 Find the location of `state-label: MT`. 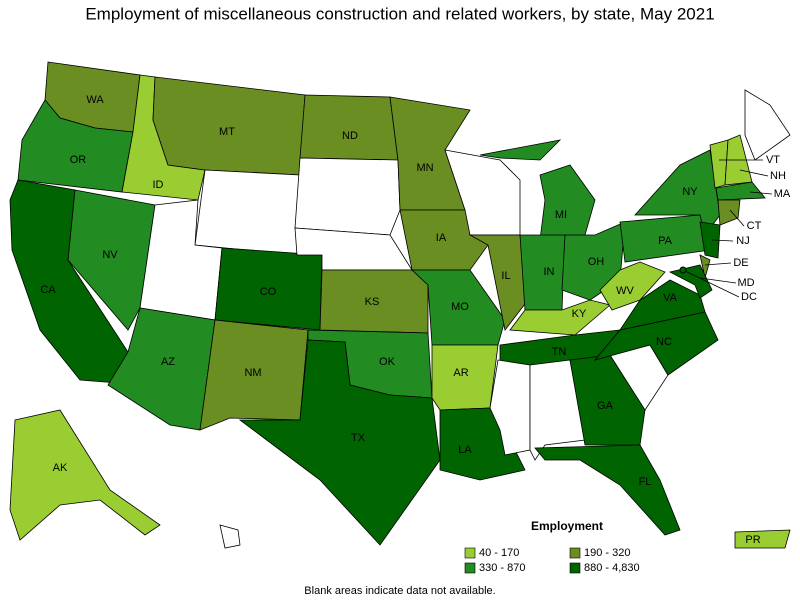

state-label: MT is located at coordinates (227, 132).